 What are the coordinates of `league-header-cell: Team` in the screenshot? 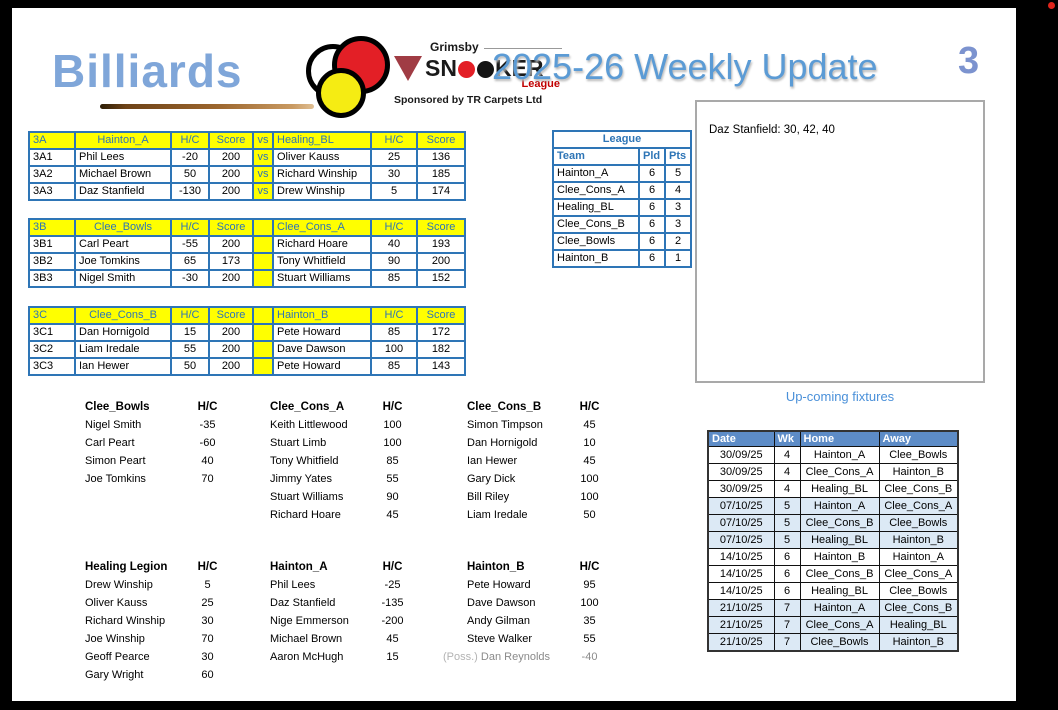 It's located at (596, 156).